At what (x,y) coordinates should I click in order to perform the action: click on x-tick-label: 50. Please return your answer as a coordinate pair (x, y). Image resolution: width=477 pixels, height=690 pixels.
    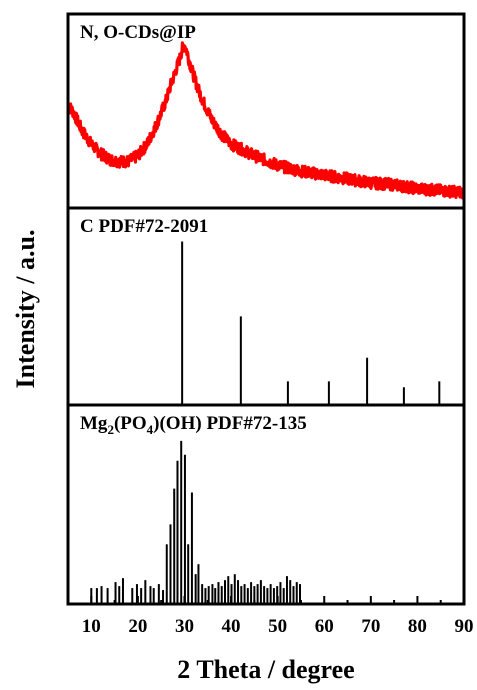
    Looking at the image, I should click on (277, 626).